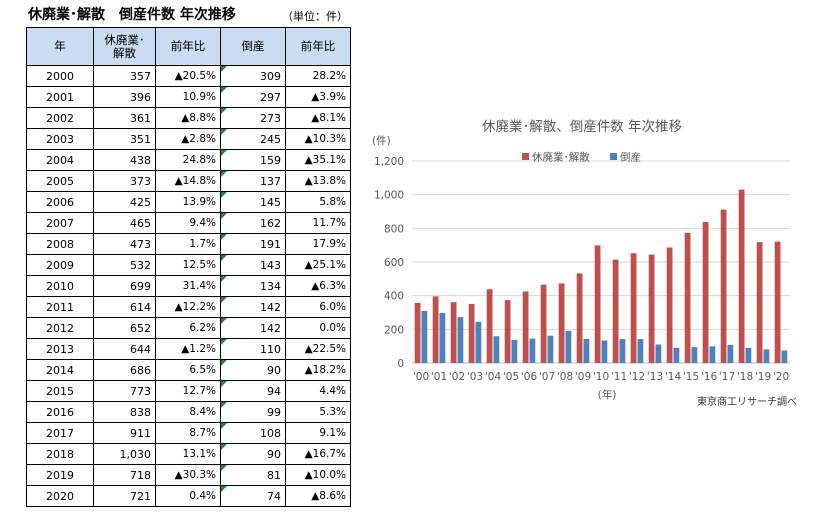 The height and width of the screenshot is (531, 820). Describe the element at coordinates (124, 496) in the screenshot. I see `cell-closures: 721` at that location.